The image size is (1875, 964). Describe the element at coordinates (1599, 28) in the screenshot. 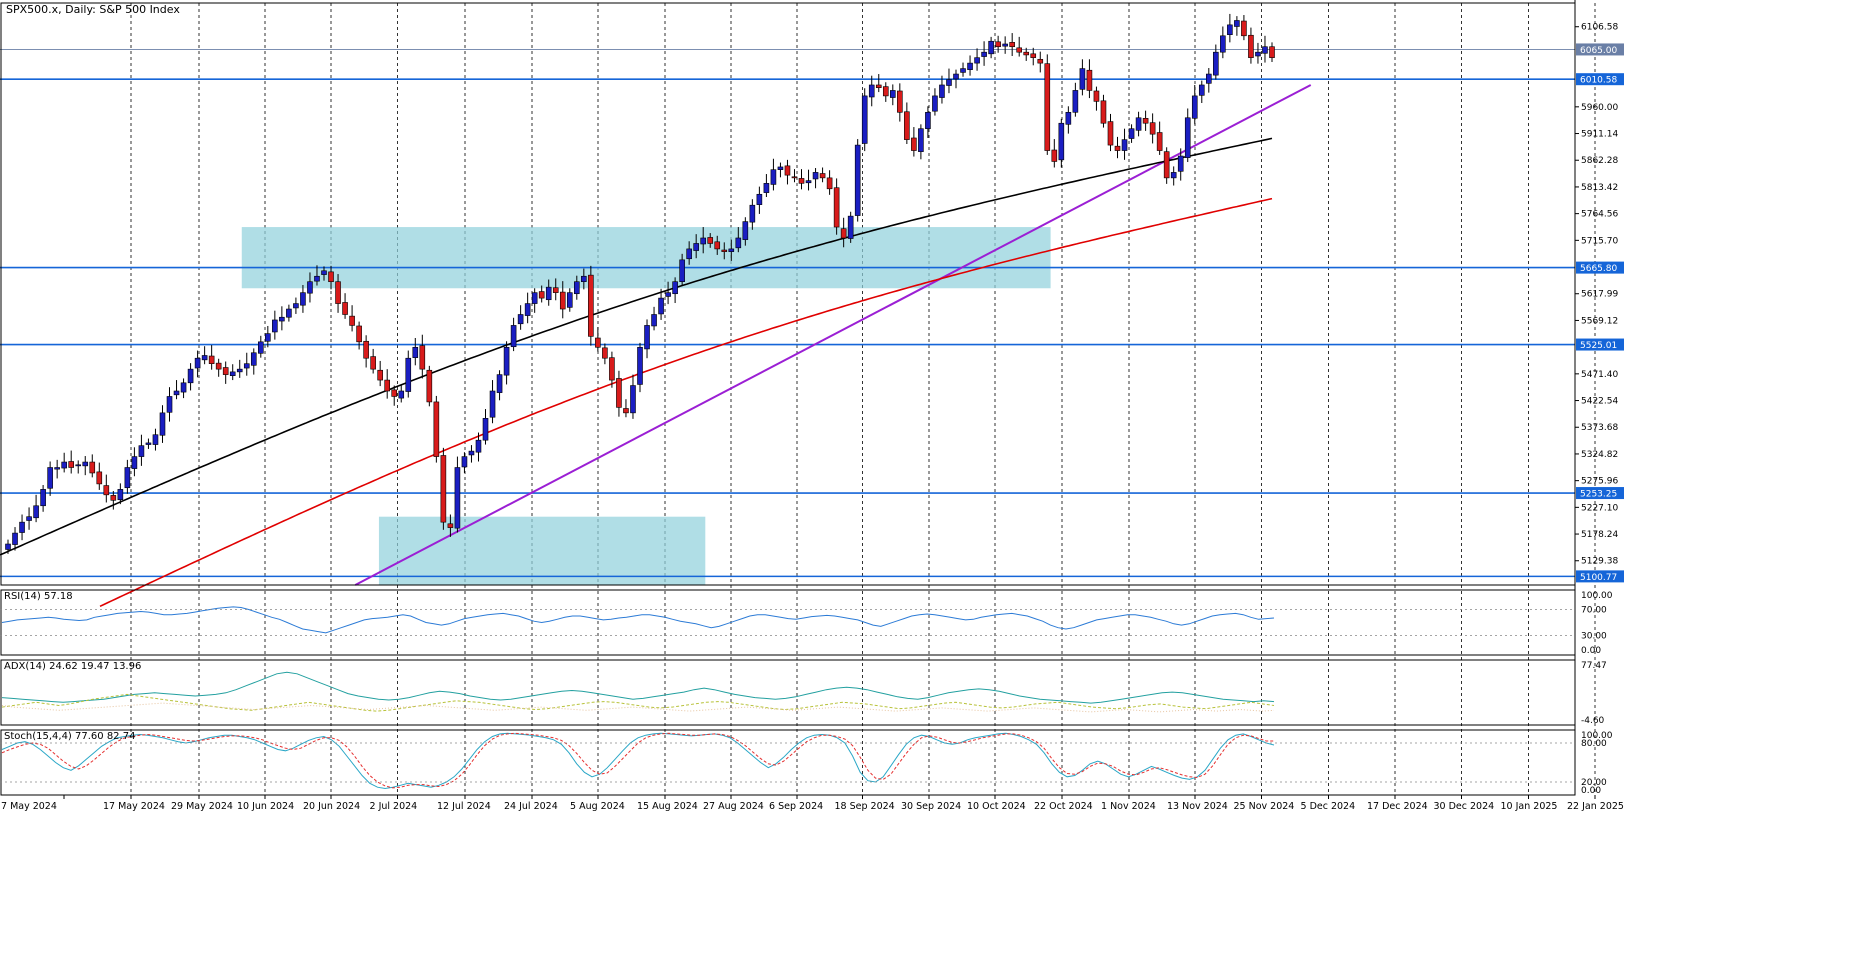

I see `price-tick-label: 6106.58` at that location.